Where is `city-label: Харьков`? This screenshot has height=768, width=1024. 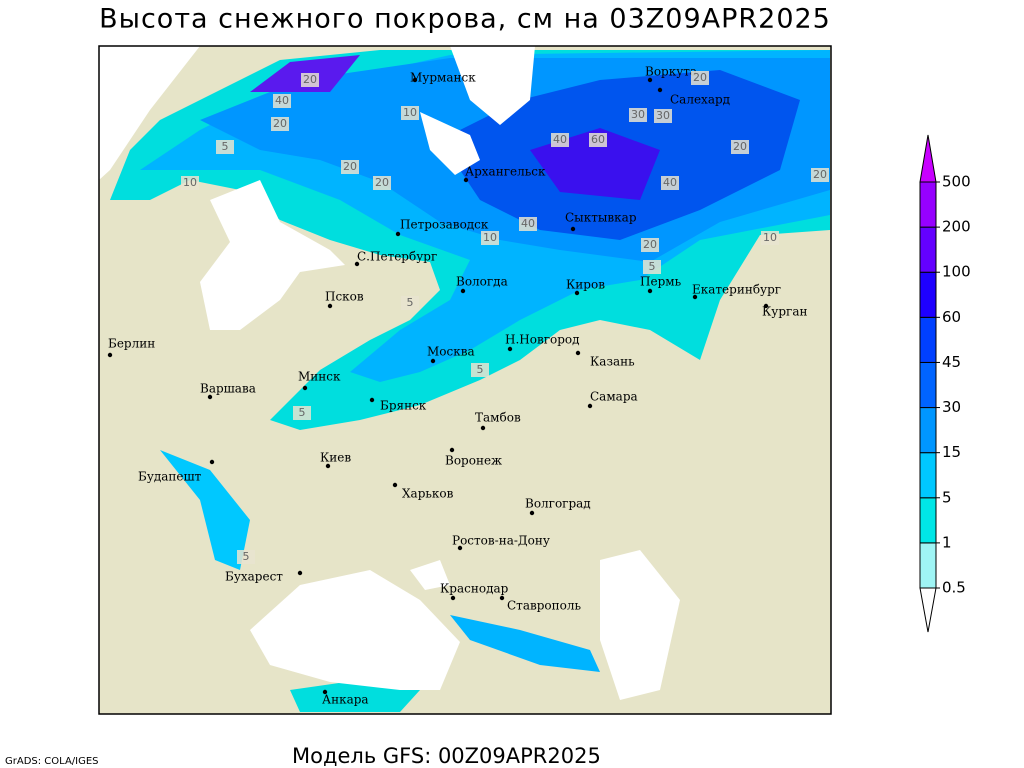
city-label: Харьков is located at coordinates (428, 494).